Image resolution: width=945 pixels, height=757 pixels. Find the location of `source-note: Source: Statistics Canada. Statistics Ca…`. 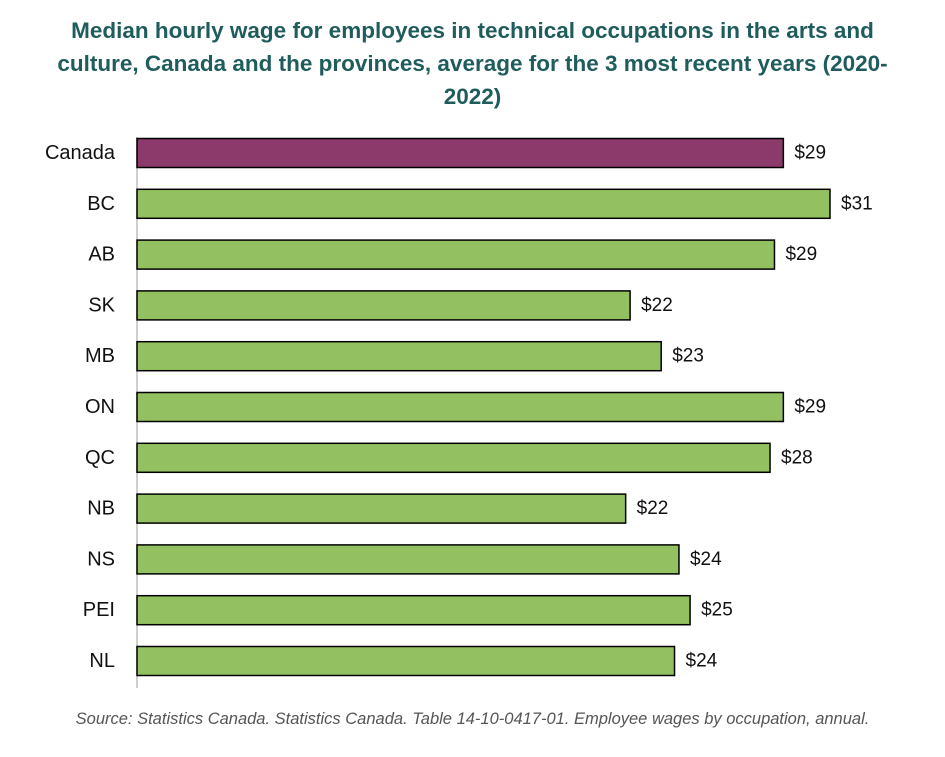

source-note: Source: Statistics Canada. Statistics Ca… is located at coordinates (472, 719).